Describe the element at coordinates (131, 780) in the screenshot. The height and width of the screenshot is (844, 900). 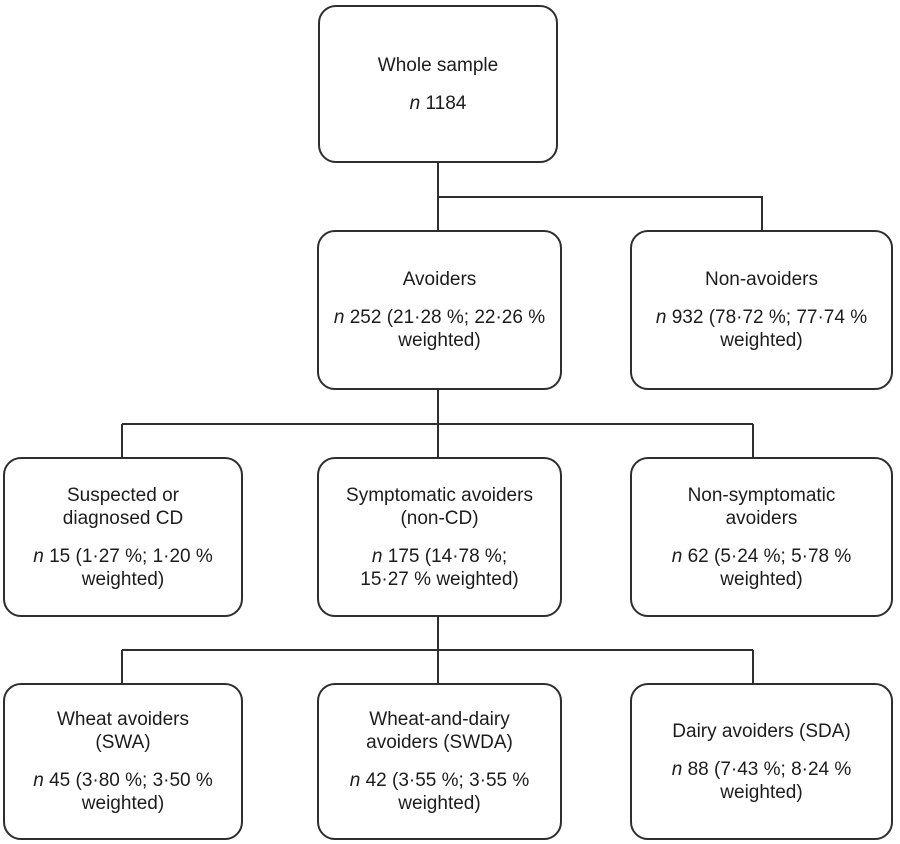
I see `n-value: 45 (3·80 %; 3·50 %` at that location.